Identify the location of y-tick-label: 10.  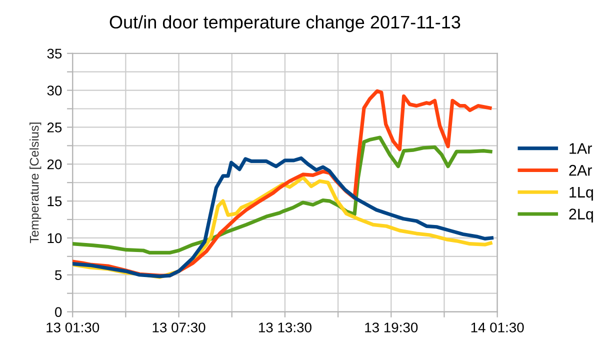
(55, 238).